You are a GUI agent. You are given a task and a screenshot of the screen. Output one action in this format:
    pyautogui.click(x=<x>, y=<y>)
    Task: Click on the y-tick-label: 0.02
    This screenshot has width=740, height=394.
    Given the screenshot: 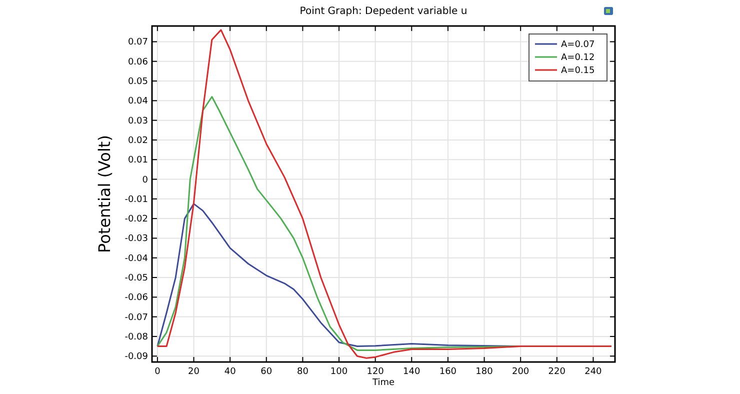 What is the action you would take?
    pyautogui.click(x=138, y=141)
    